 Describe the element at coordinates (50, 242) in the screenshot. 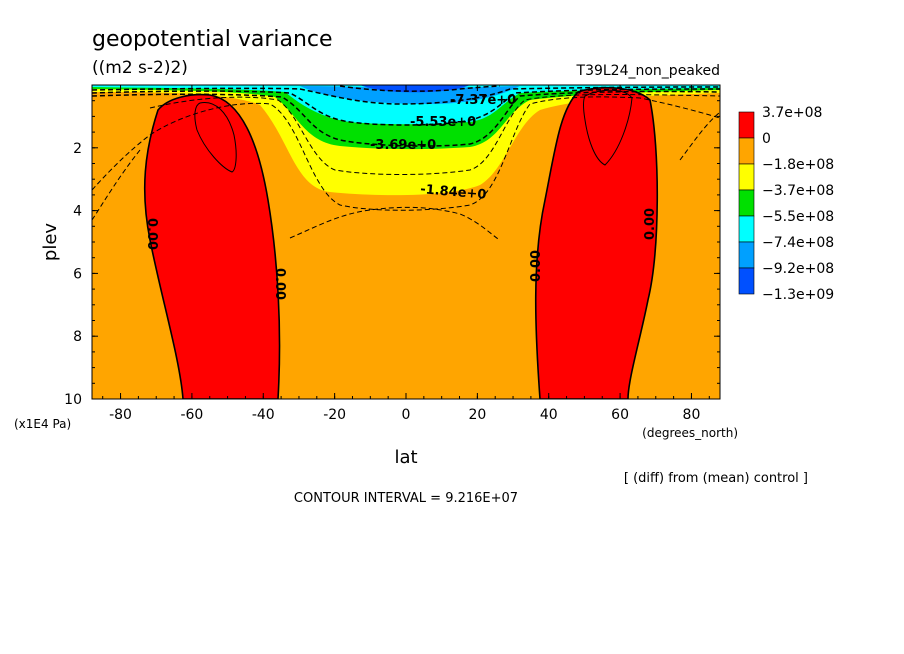

I see `y-axis-label: plev` at that location.